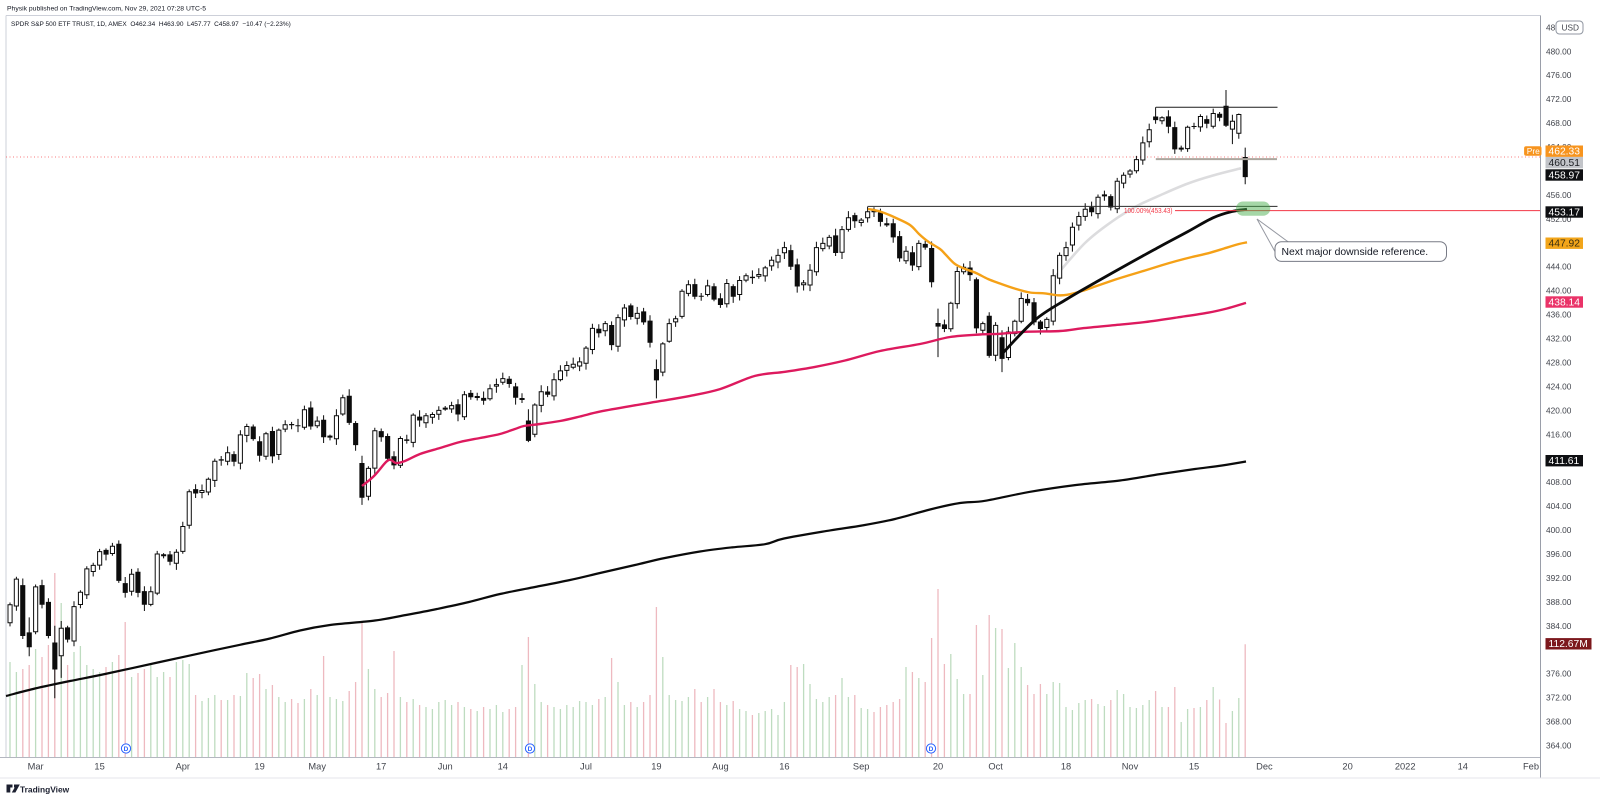 The width and height of the screenshot is (1600, 799). Describe the element at coordinates (445, 767) in the screenshot. I see `svg-text: Jun` at that location.